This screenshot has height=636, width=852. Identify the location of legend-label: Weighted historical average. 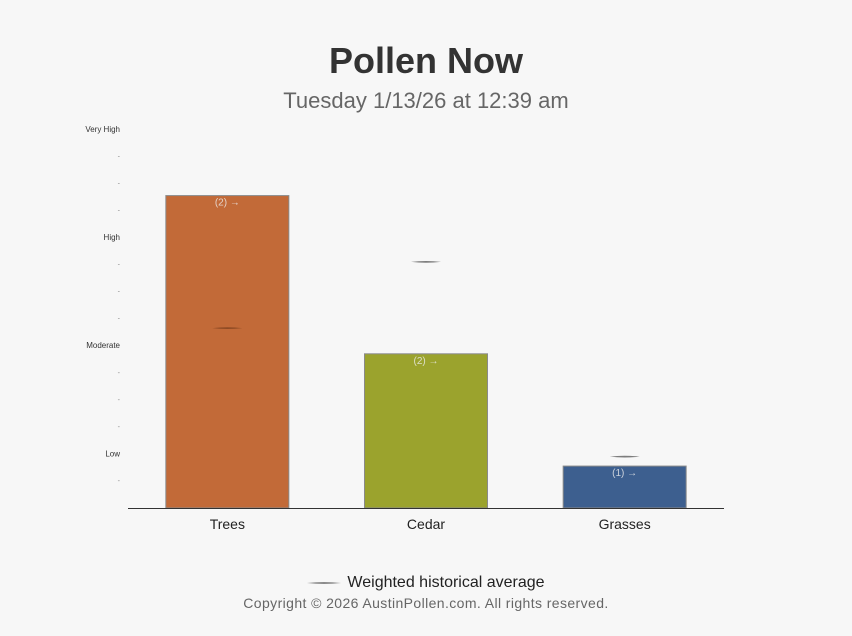
(446, 582).